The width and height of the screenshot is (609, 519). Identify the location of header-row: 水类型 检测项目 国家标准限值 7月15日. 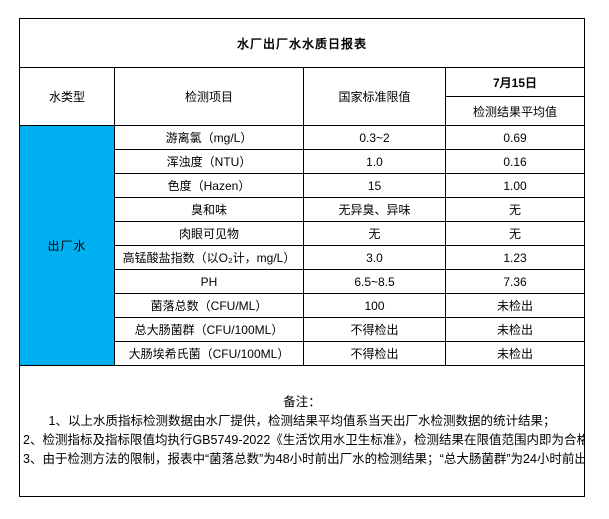
(302, 96).